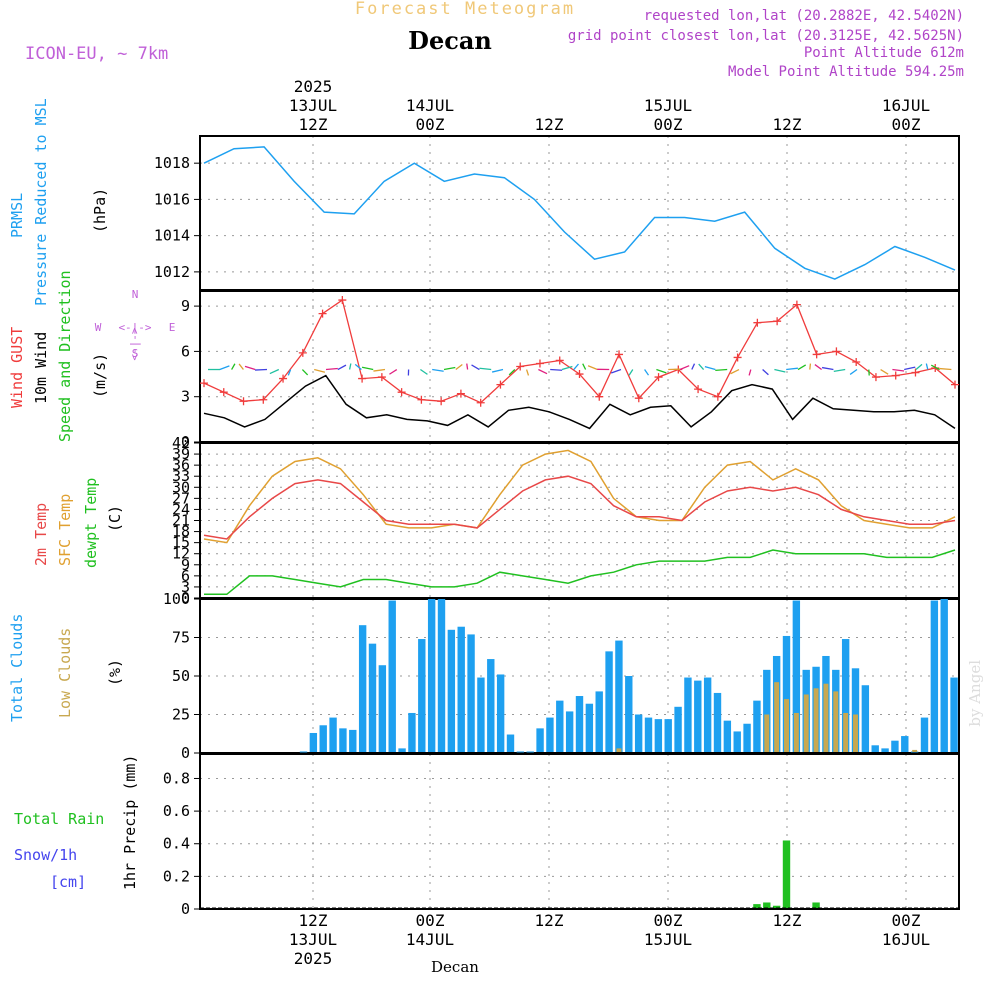  I want to click on cloud-ytick-label: 50, so click(181, 676).